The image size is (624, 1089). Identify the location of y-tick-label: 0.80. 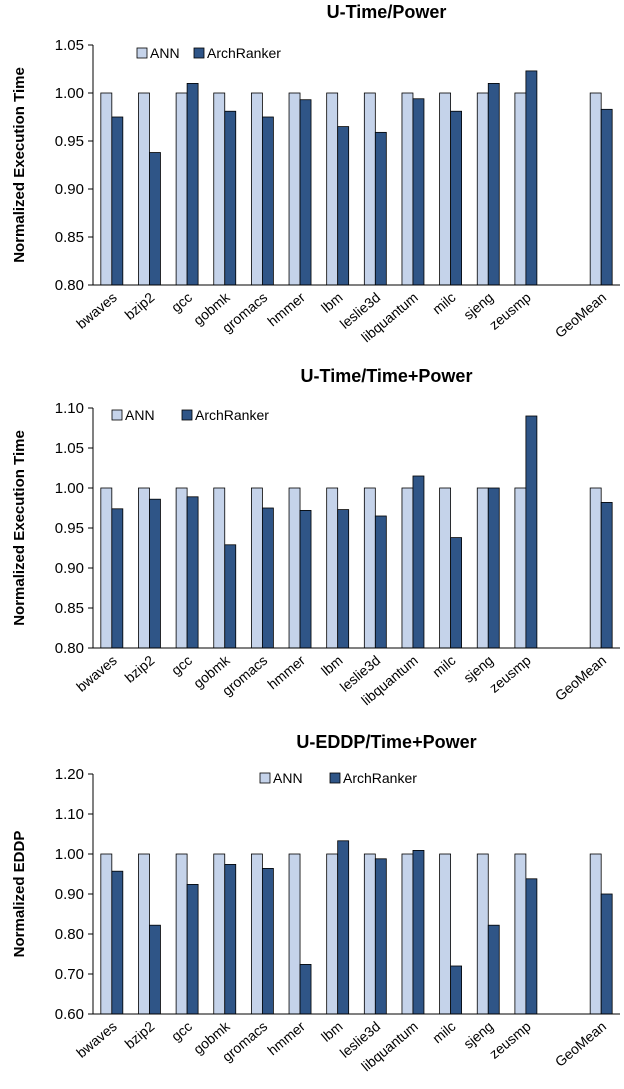
(69, 285).